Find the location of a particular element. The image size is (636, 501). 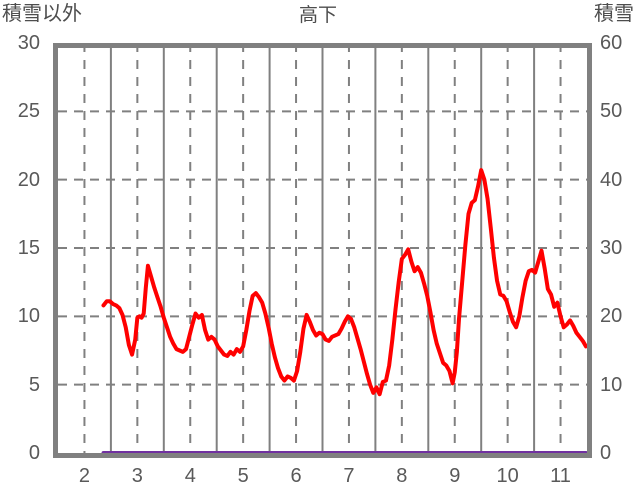

x-tick-label: 8 is located at coordinates (402, 476).